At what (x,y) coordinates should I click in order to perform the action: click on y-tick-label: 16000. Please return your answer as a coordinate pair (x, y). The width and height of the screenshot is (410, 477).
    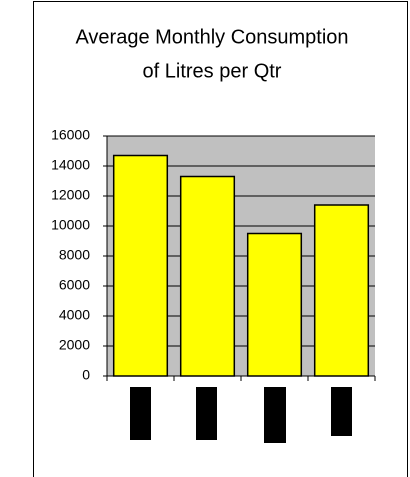
    Looking at the image, I should click on (70, 135).